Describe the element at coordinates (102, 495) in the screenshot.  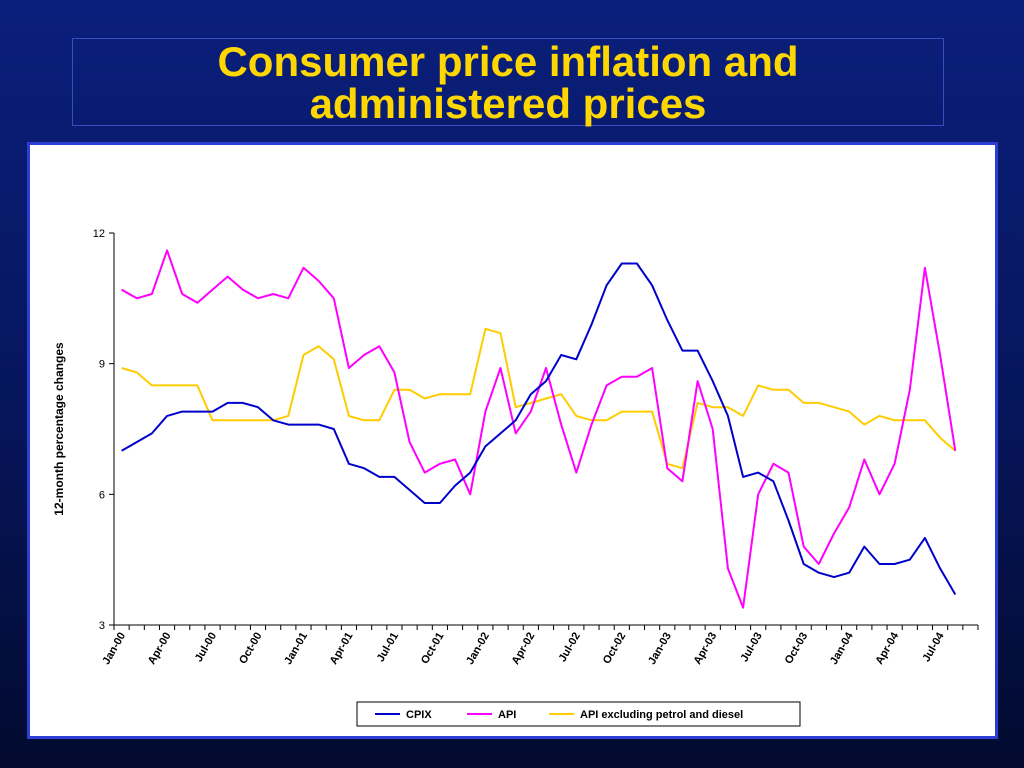
I see `y-tick-label: 6` at that location.